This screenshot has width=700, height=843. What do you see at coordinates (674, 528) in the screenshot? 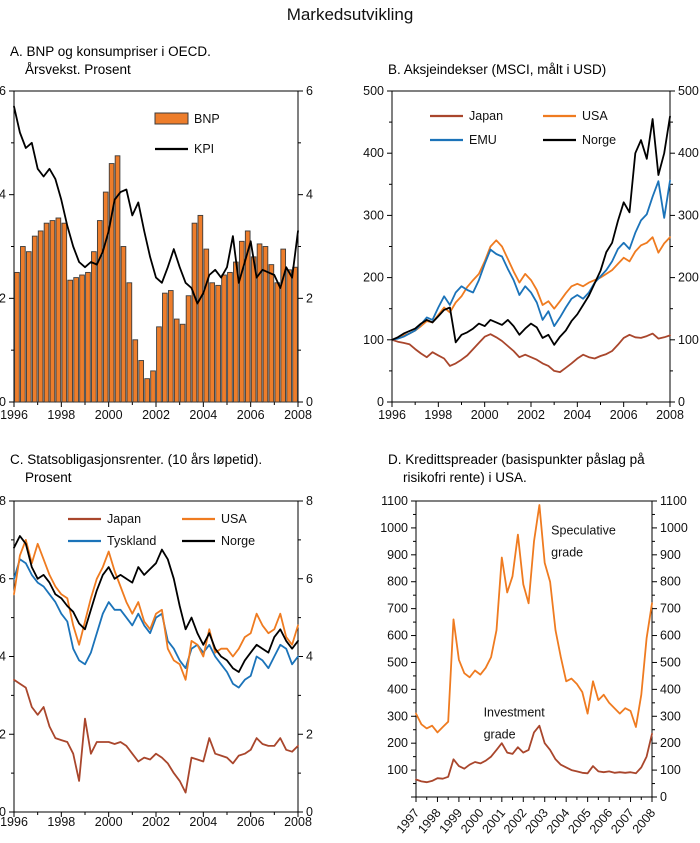
I see `svg-text: 1000` at bounding box center [674, 528].